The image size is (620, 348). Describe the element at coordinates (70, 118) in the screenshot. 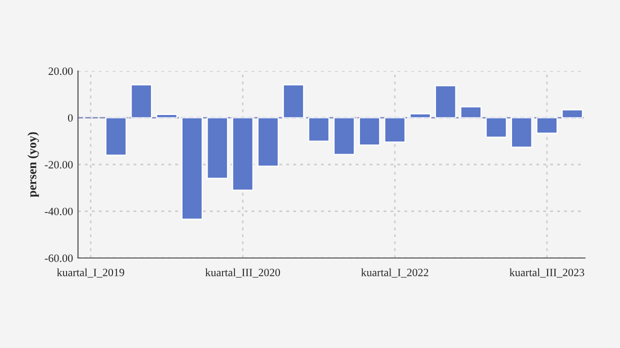

I see `y-tick-label: 0` at that location.